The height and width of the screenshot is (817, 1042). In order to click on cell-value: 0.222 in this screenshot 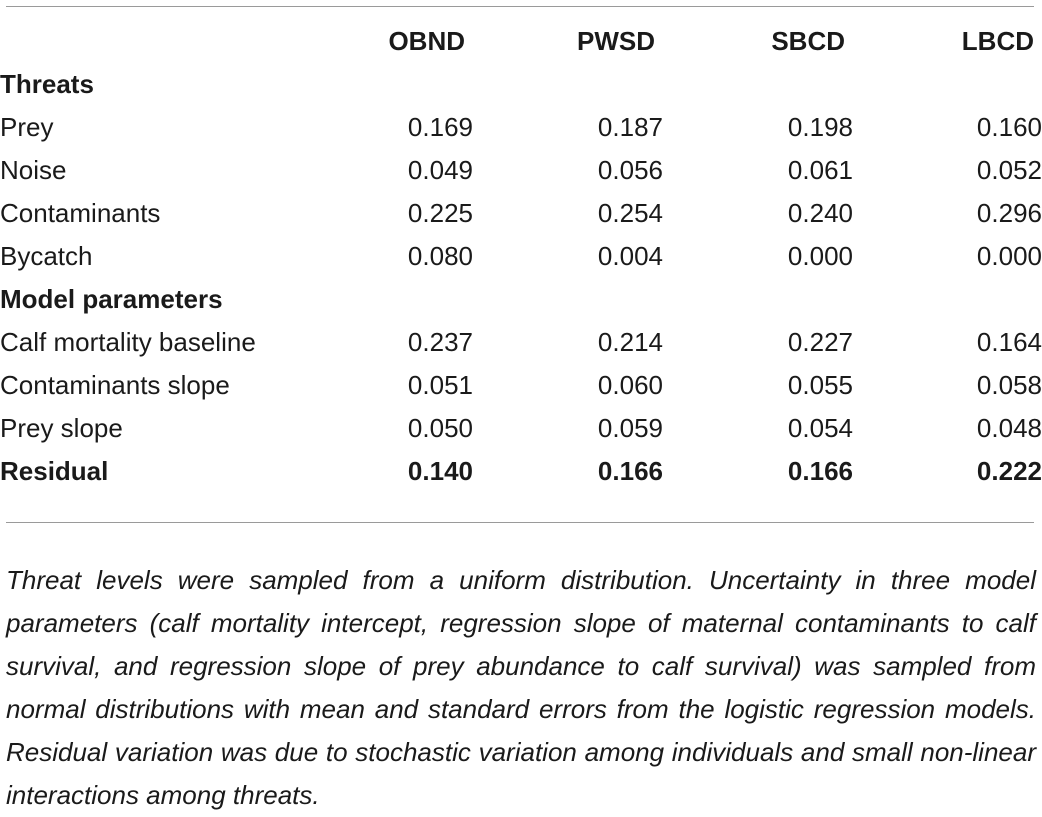, I will do `click(1009, 471)`.